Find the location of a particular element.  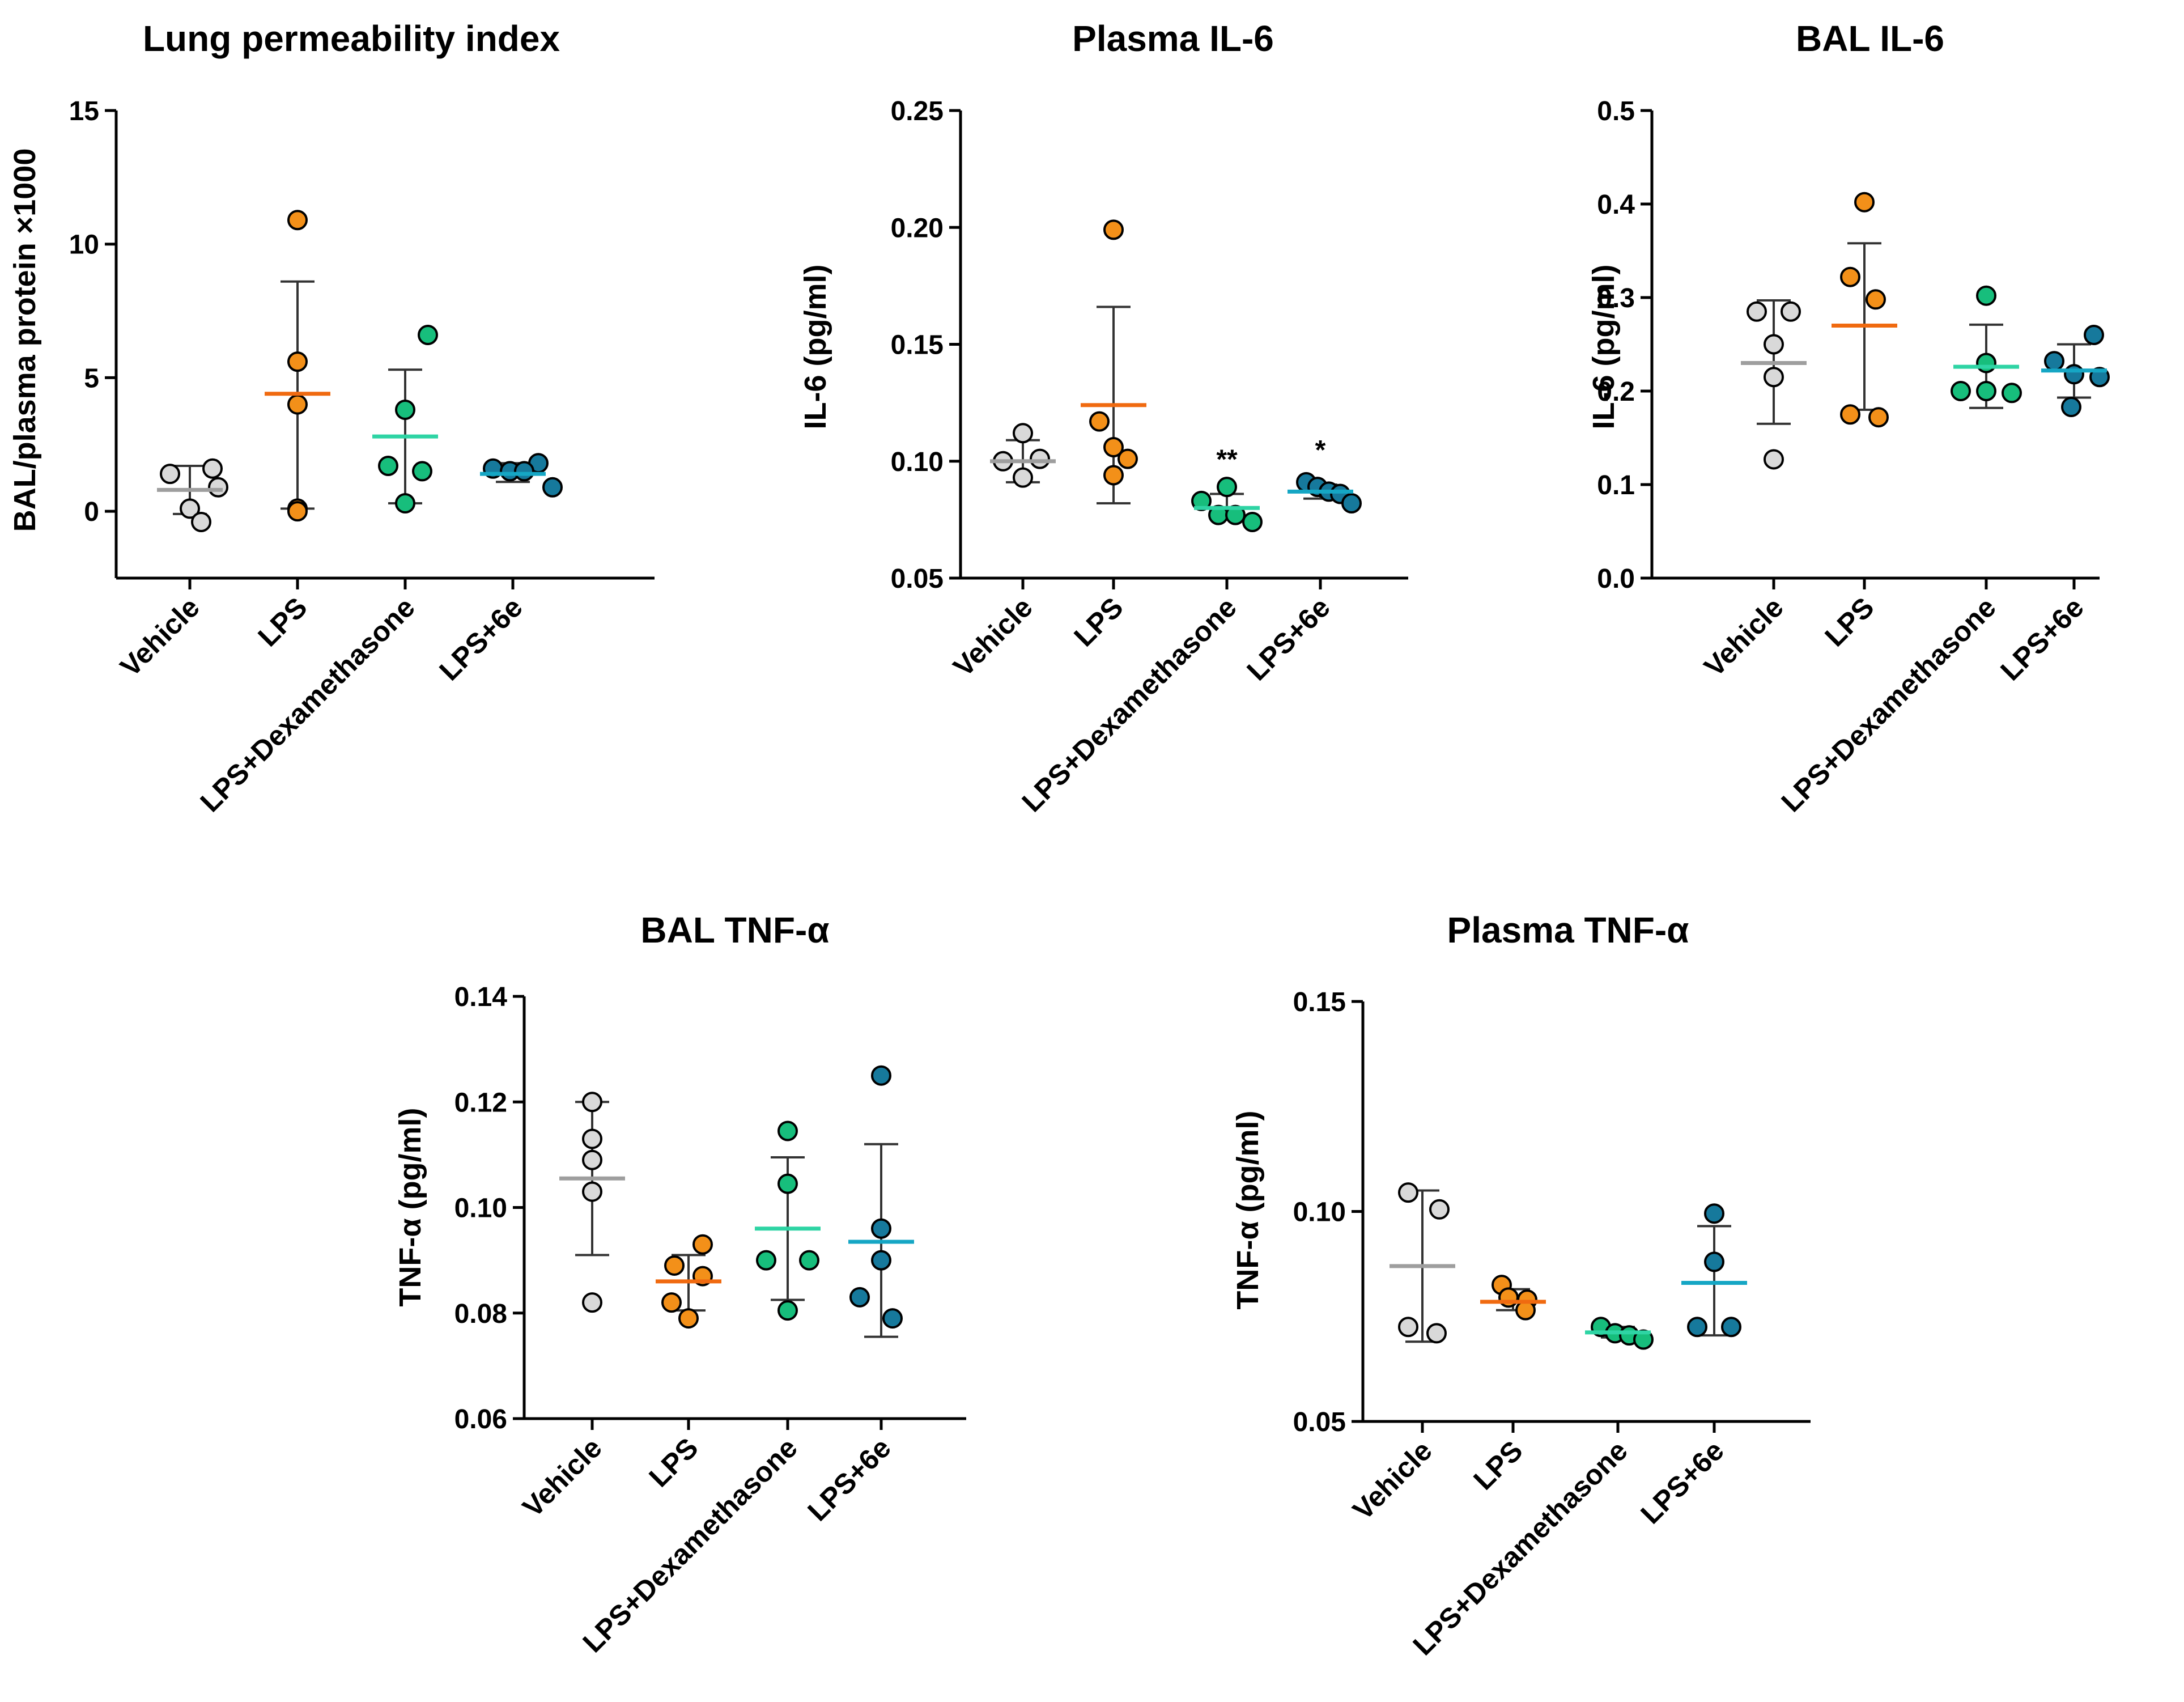

y-tick-label: 0.14 is located at coordinates (481, 997).